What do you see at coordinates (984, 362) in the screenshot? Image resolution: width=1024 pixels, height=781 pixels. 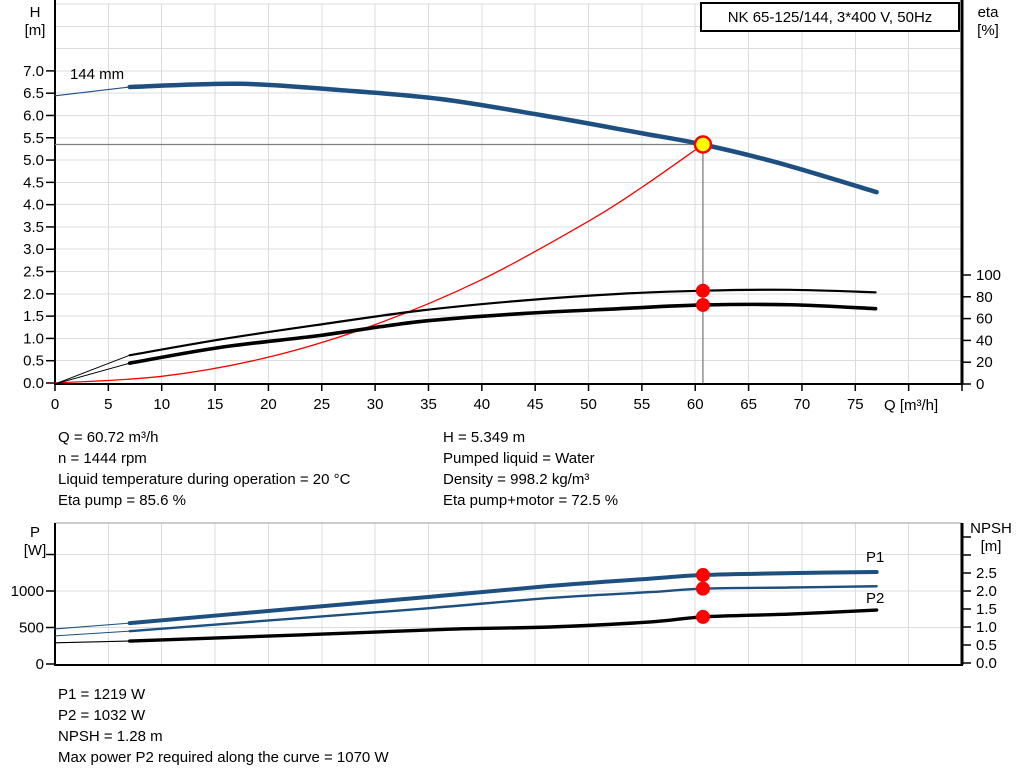 I see `qh-efficiency-chart-yright-tick-label: 20` at bounding box center [984, 362].